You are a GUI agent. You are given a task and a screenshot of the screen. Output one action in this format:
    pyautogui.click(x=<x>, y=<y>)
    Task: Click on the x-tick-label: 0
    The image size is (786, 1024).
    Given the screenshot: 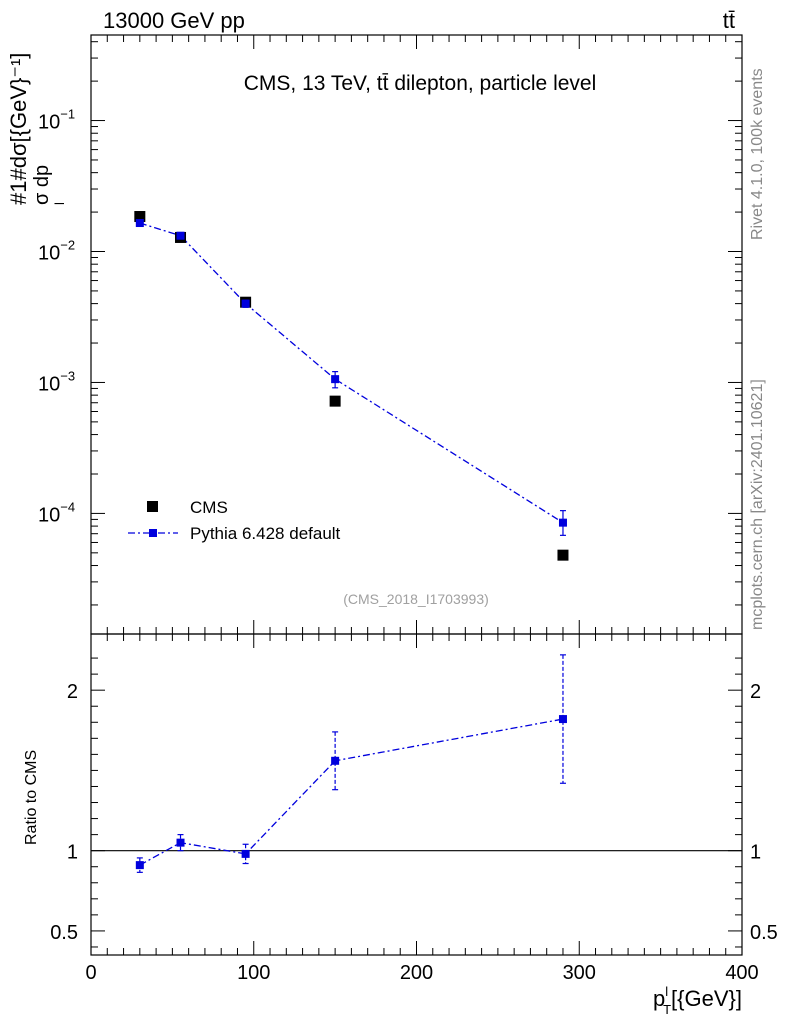 What is the action you would take?
    pyautogui.click(x=90, y=973)
    